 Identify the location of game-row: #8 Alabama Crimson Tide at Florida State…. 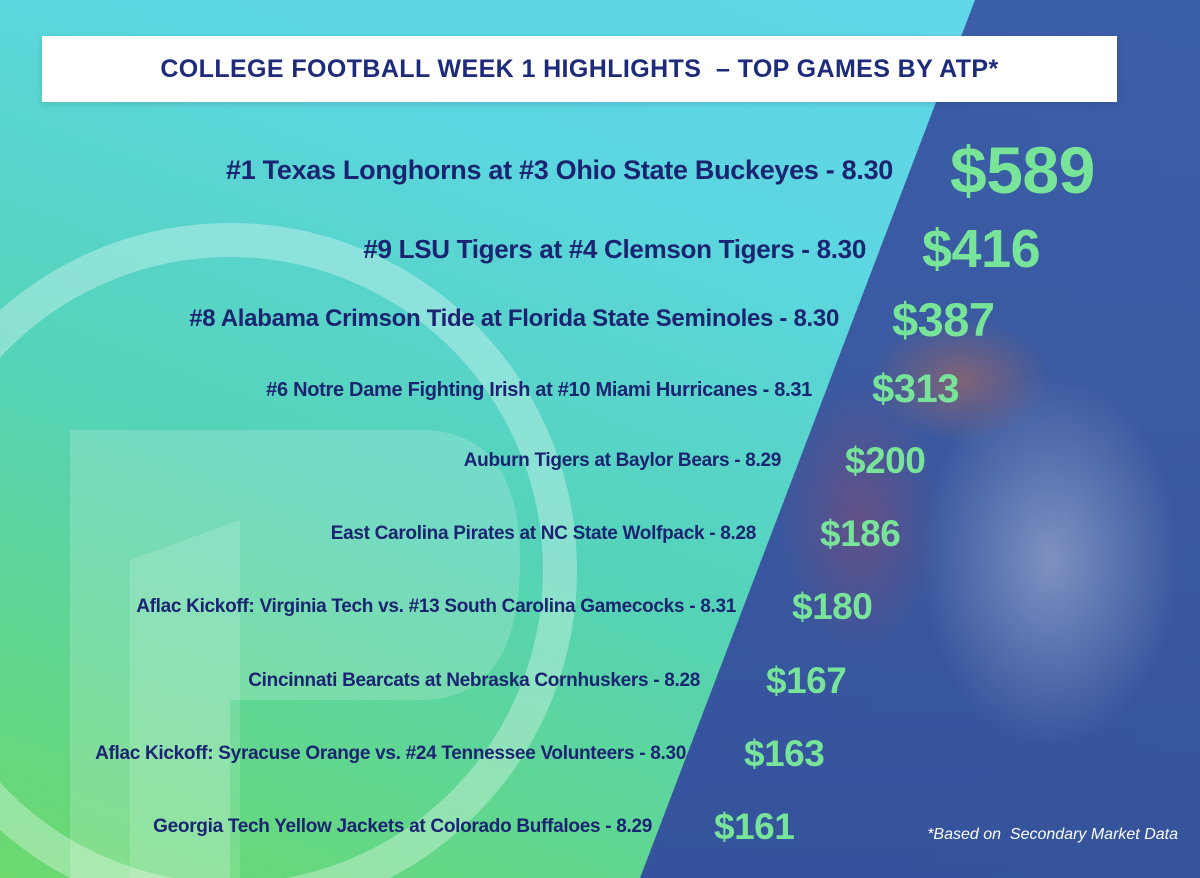
(600, 320).